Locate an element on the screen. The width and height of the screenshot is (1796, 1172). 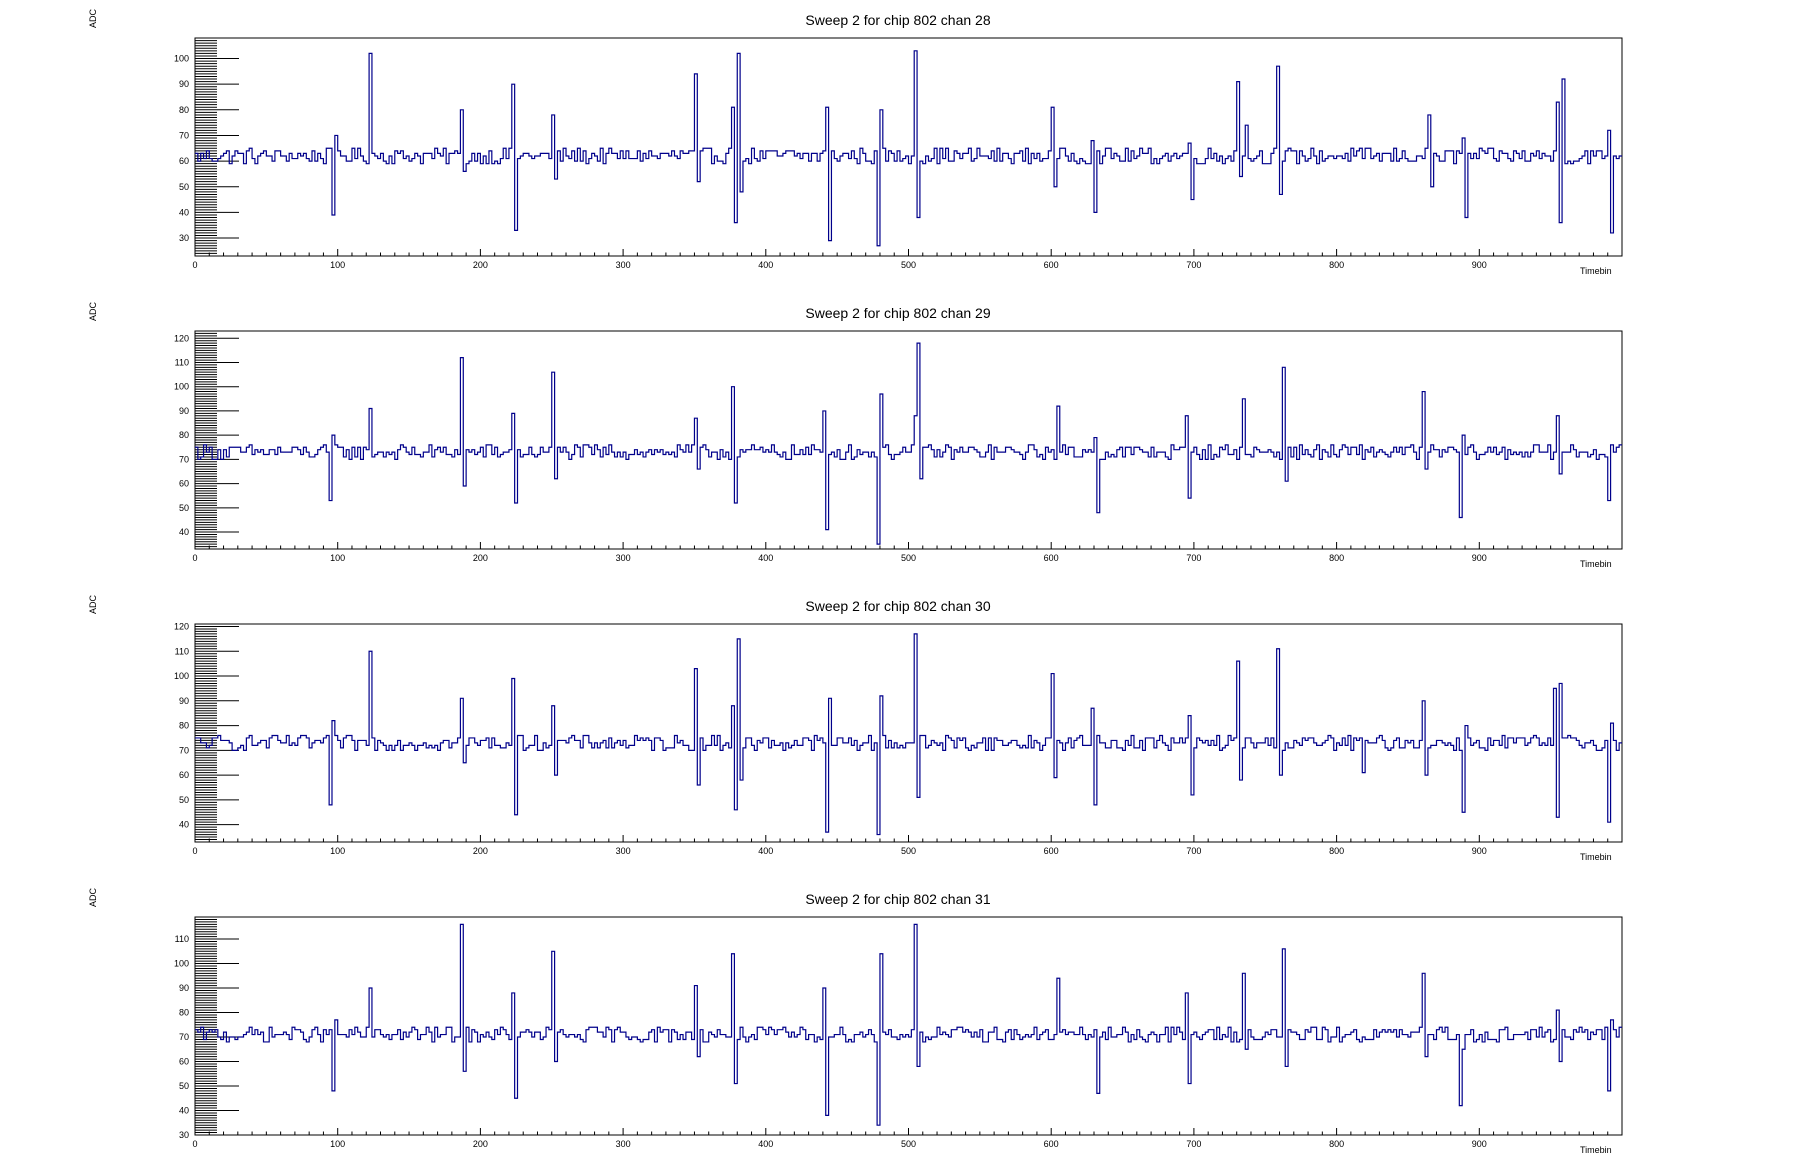
chart-title: Sweep 2 for chip 802 chan 31 is located at coordinates (898, 899).